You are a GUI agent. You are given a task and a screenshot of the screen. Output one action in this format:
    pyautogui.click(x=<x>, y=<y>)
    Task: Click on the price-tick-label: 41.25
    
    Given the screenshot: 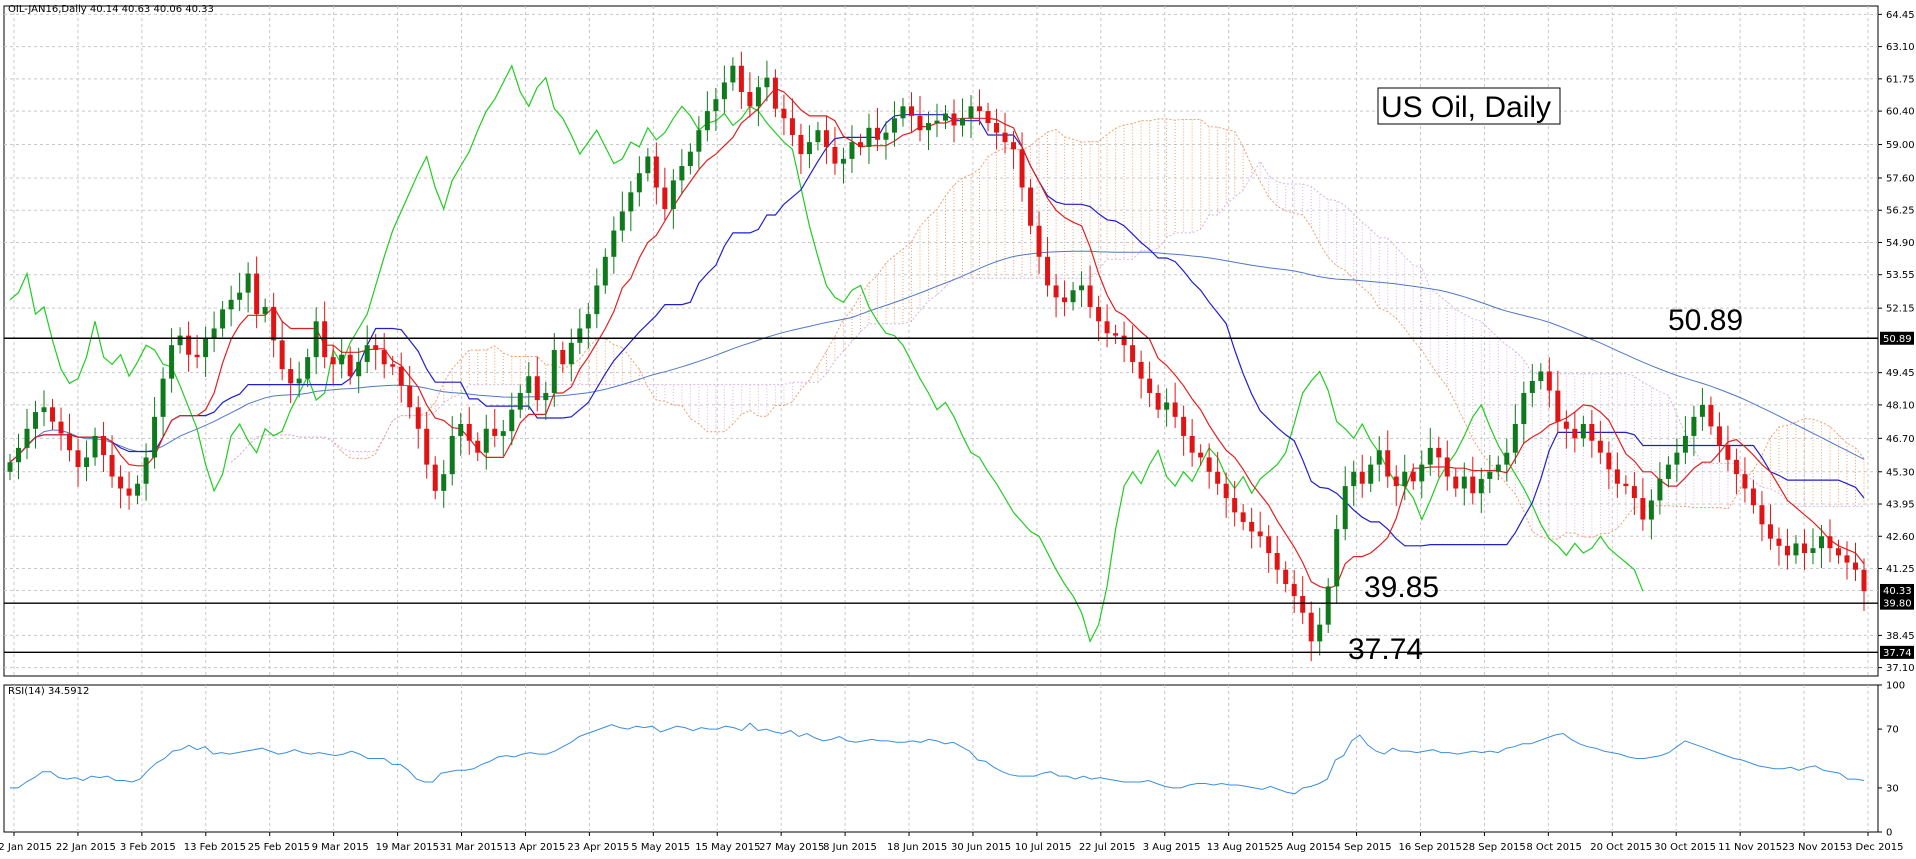 What is the action you would take?
    pyautogui.click(x=1900, y=569)
    